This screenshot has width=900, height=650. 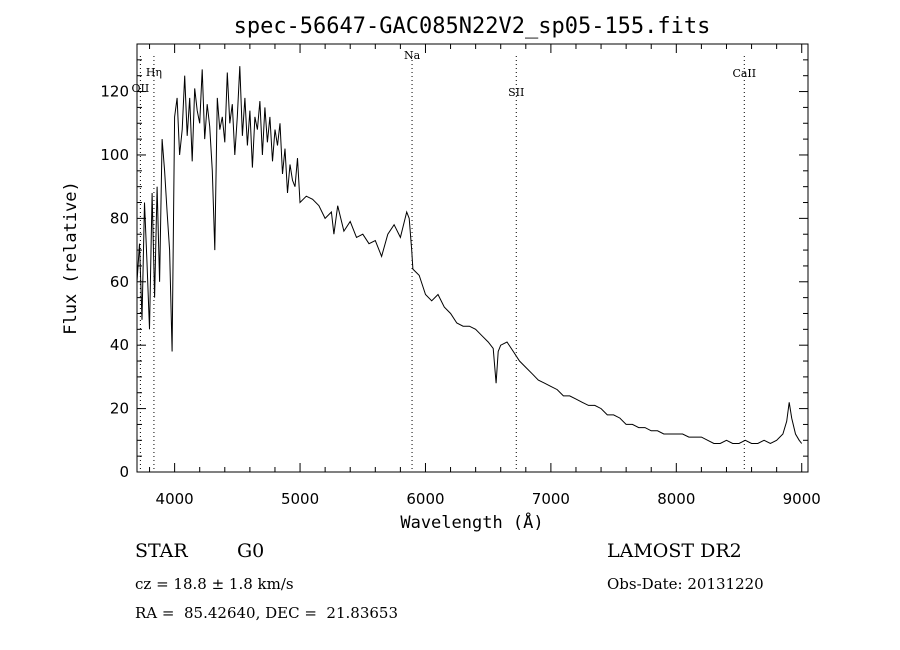 What do you see at coordinates (175, 499) in the screenshot?
I see `x-tick-label: 4000` at bounding box center [175, 499].